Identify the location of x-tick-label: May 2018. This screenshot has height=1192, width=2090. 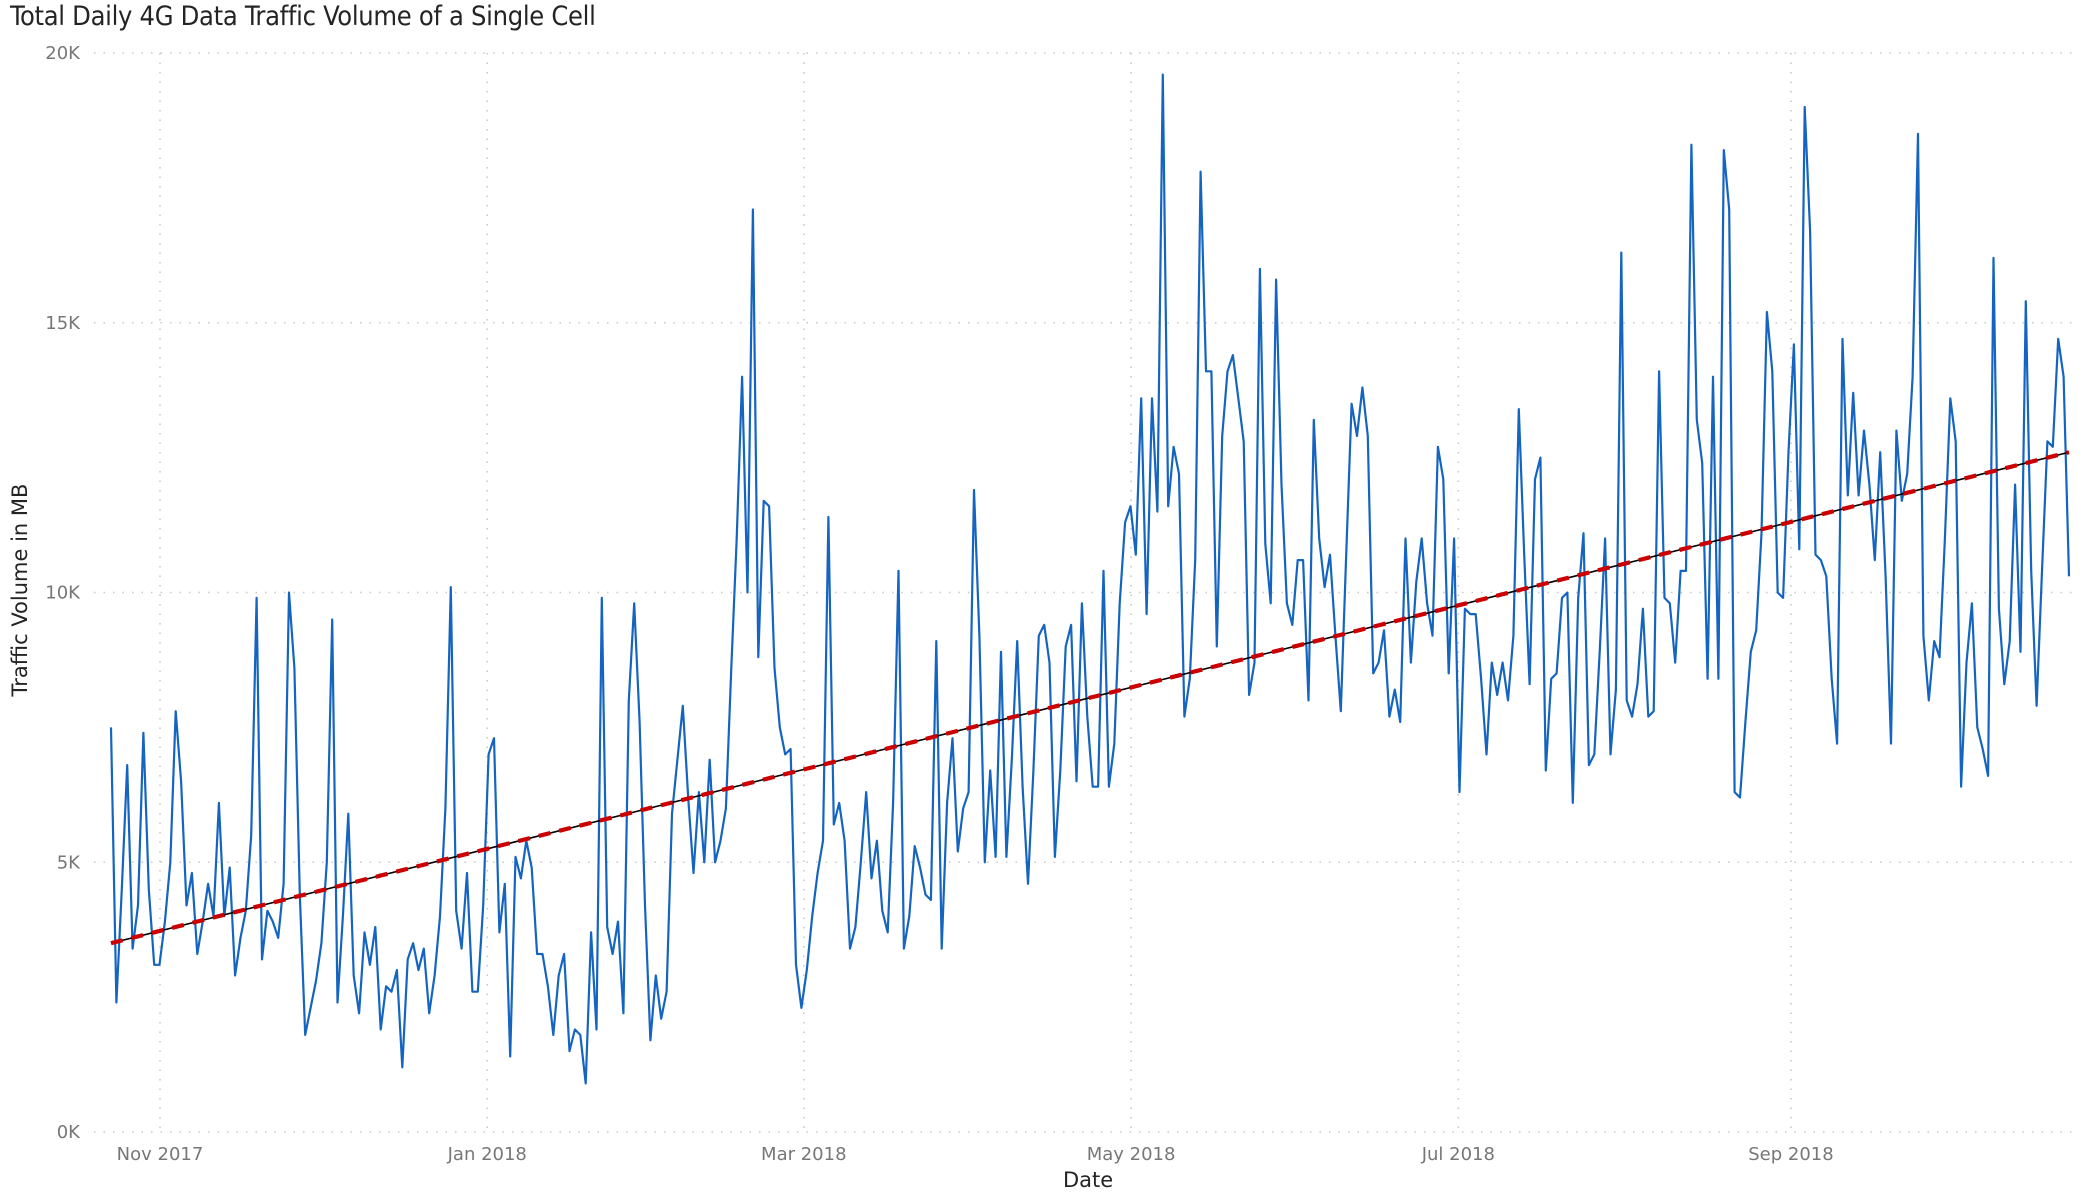
(1131, 1154).